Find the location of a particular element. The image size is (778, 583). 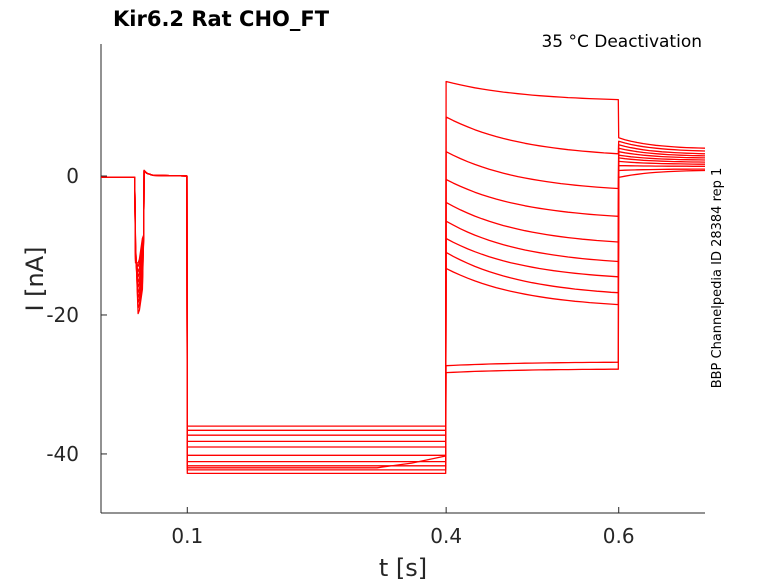

y-axis-label: I [nA] is located at coordinates (35, 278).